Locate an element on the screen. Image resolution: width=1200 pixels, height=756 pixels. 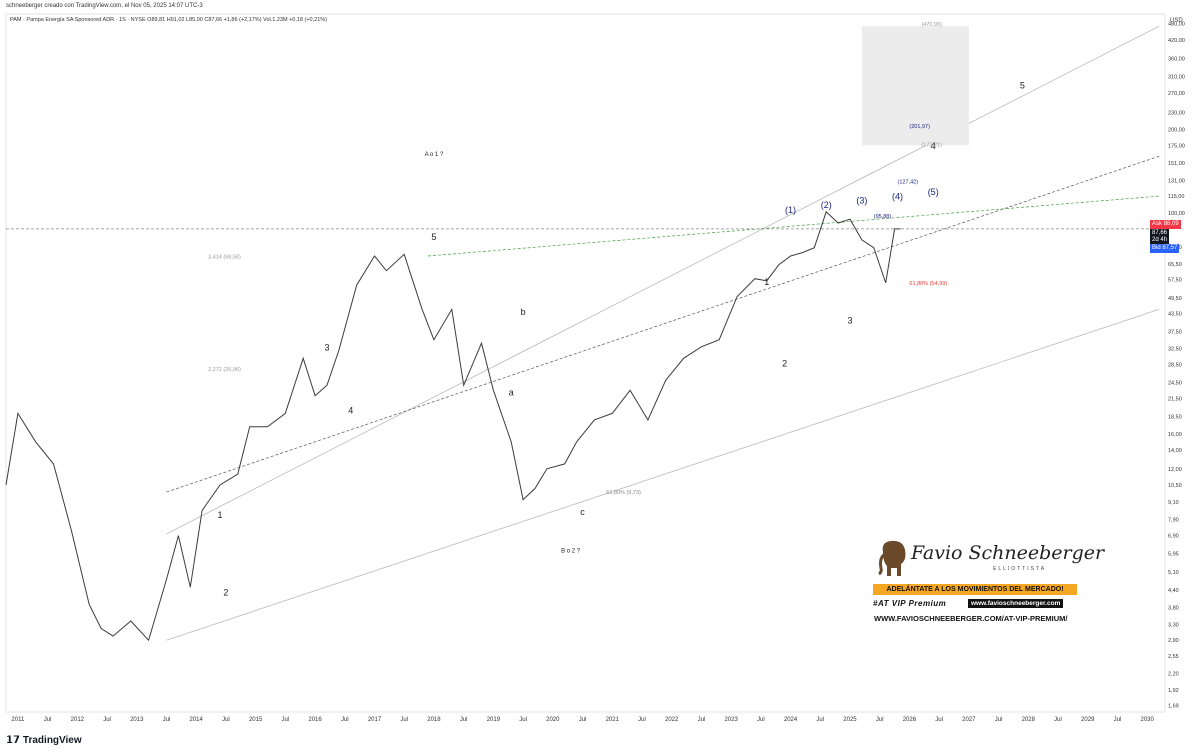
fib-label: 3,414 (68,58) is located at coordinates (224, 257).